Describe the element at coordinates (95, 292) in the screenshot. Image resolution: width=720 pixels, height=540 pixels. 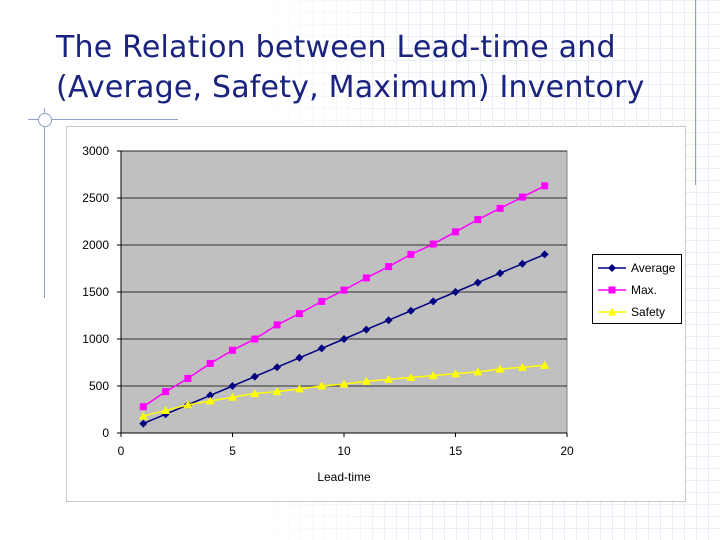
I see `y-tick-label: 1500` at that location.